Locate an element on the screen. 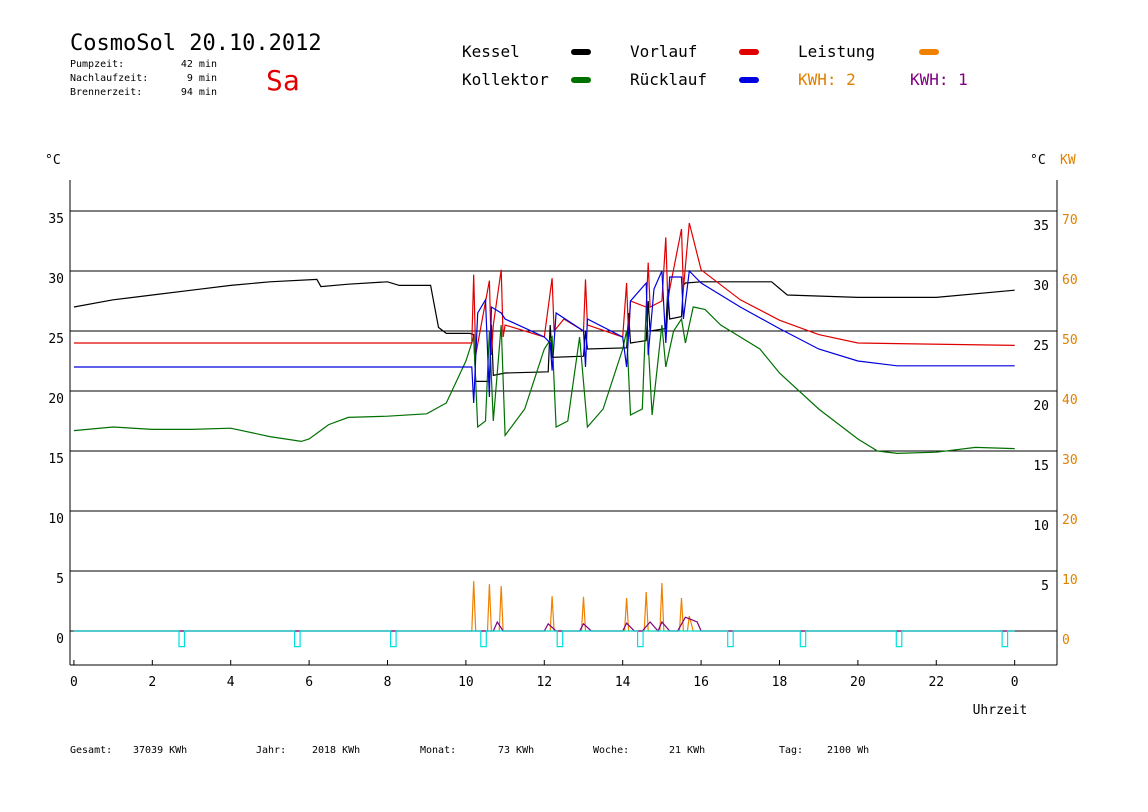 The width and height of the screenshot is (1148, 812). footer-label: Tag: is located at coordinates (791, 750).